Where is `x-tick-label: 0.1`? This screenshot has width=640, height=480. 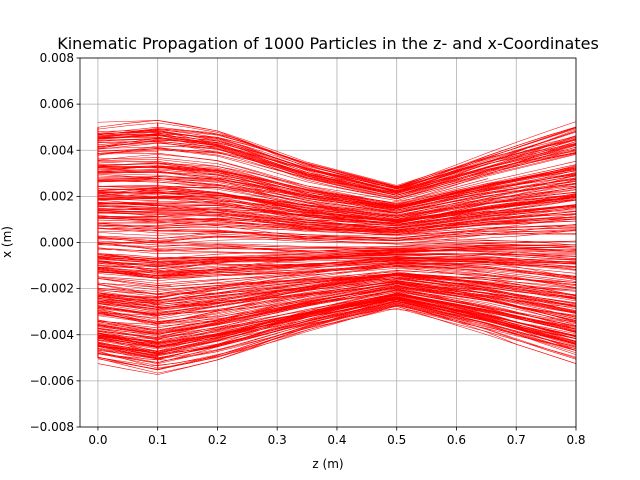
x-tick-label: 0.1 is located at coordinates (157, 440).